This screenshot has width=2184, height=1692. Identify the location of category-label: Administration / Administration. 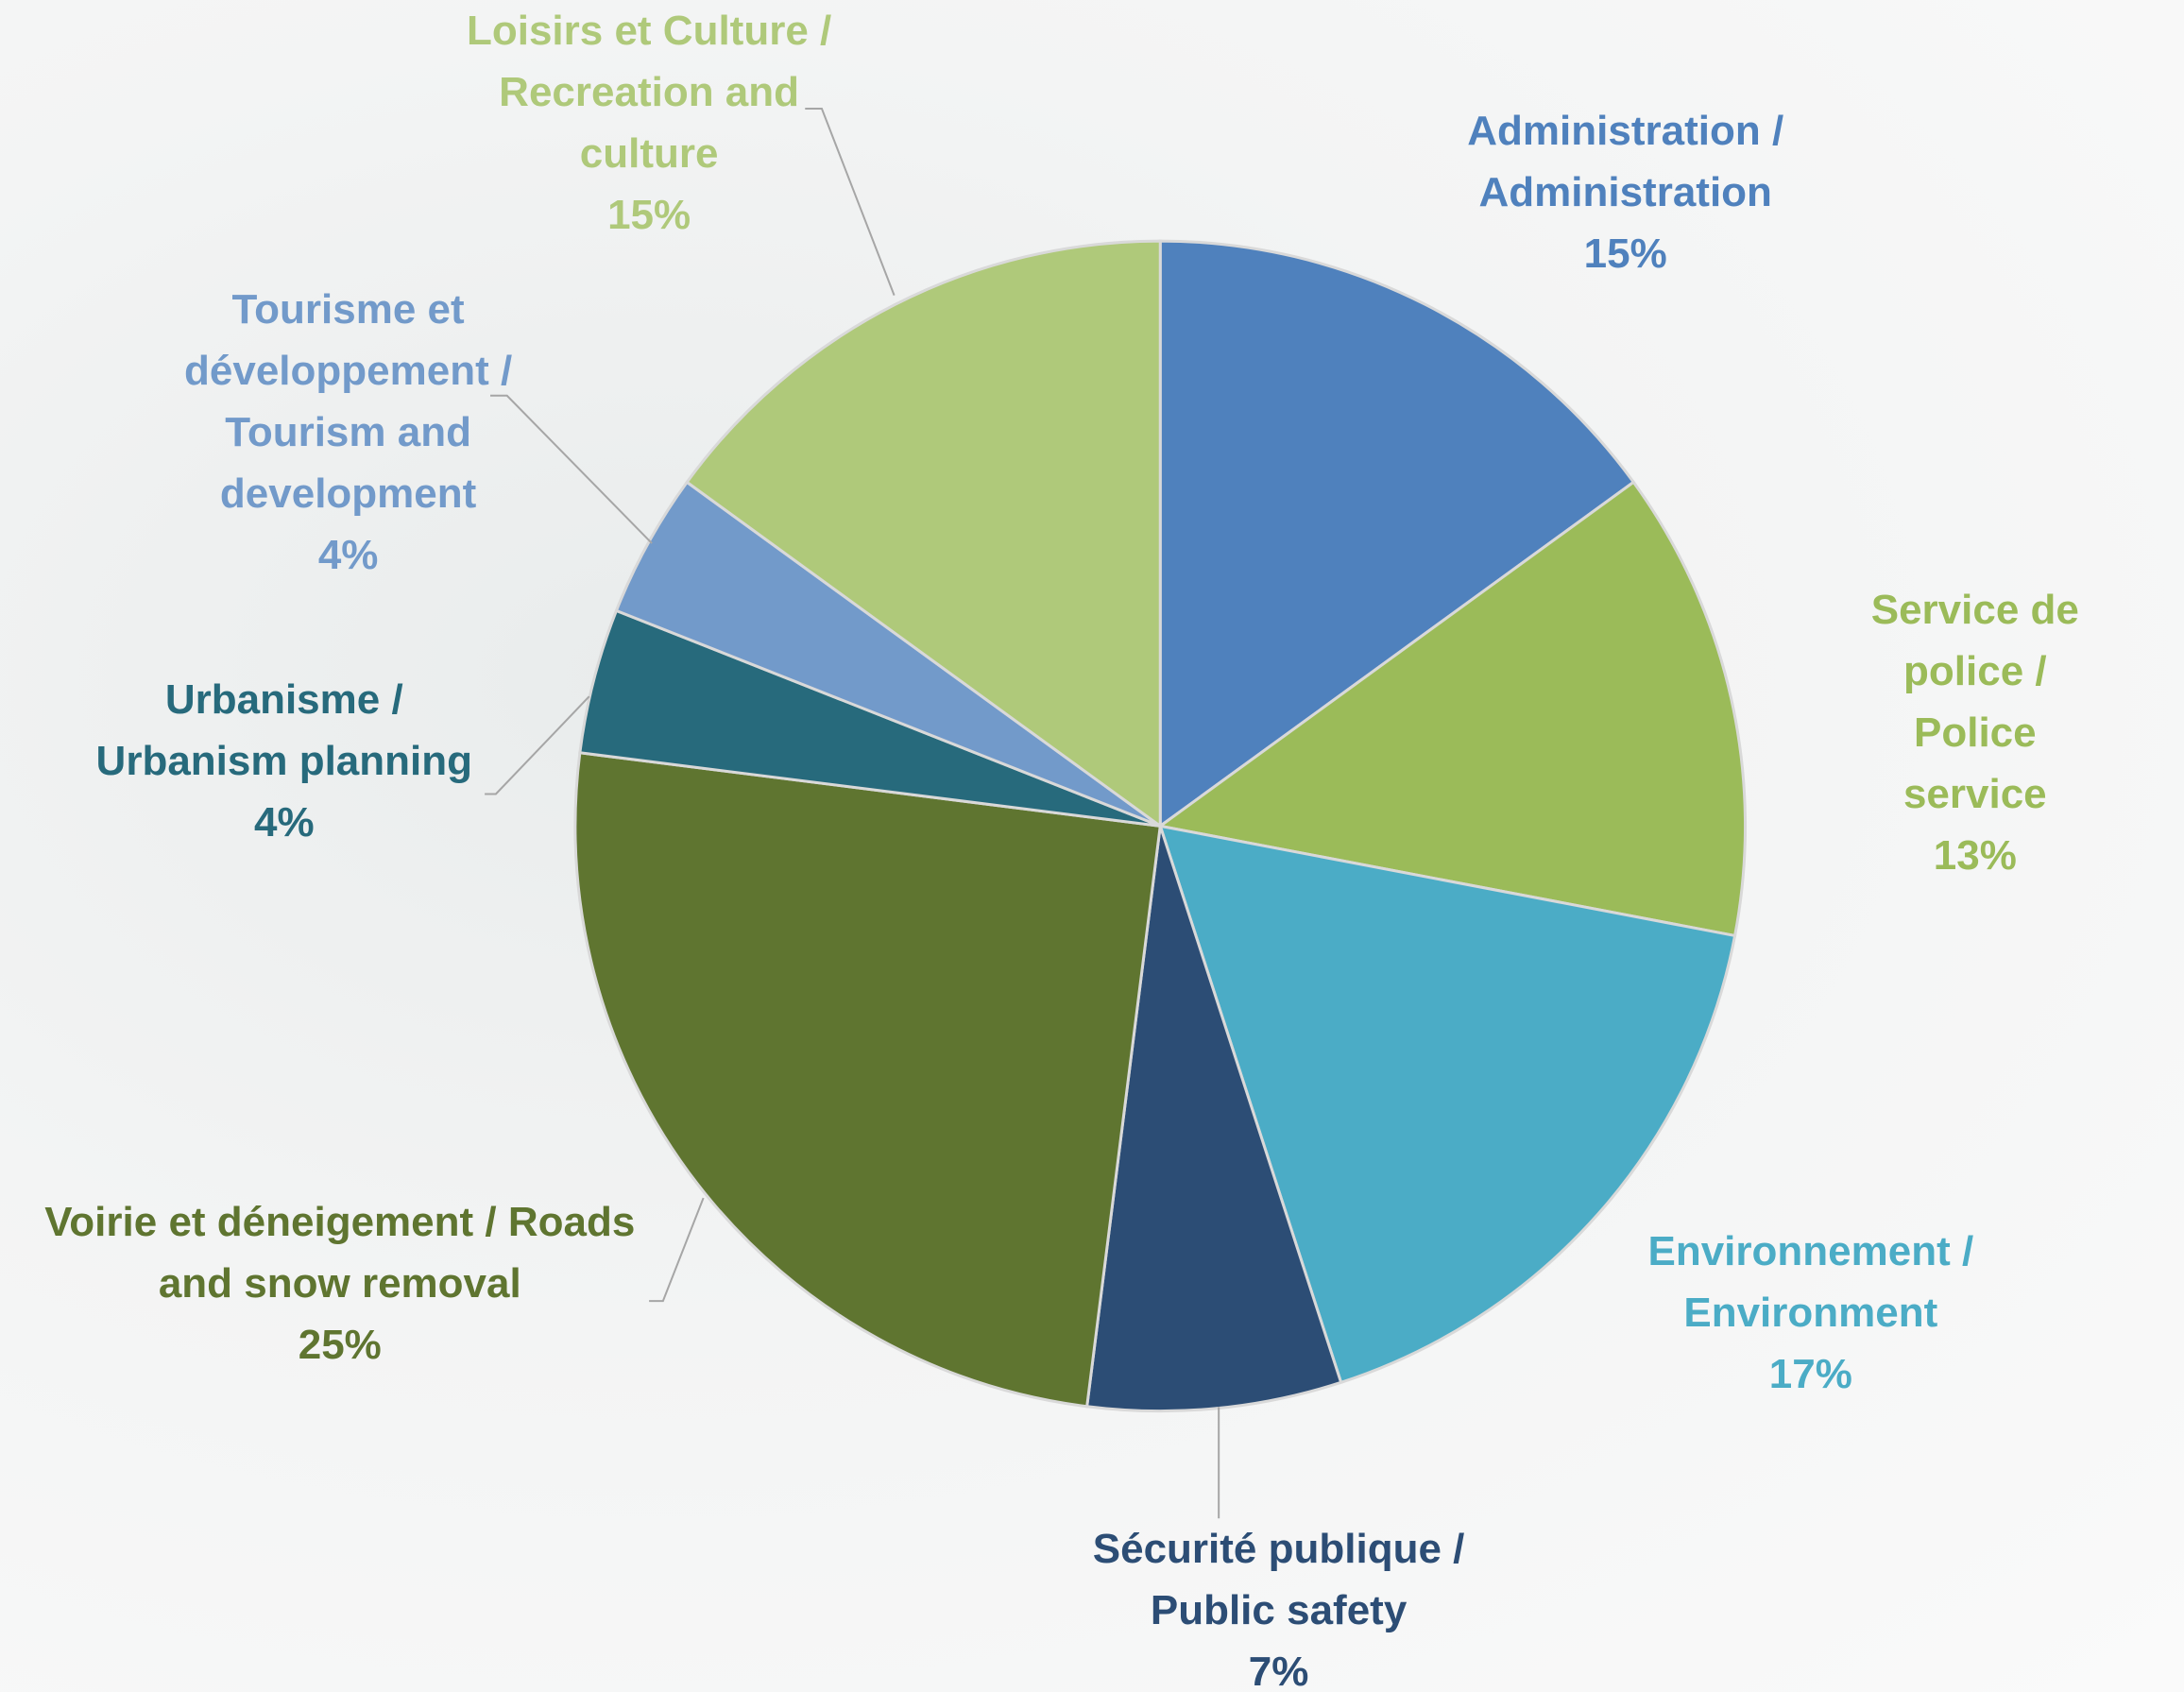
(1625, 162).